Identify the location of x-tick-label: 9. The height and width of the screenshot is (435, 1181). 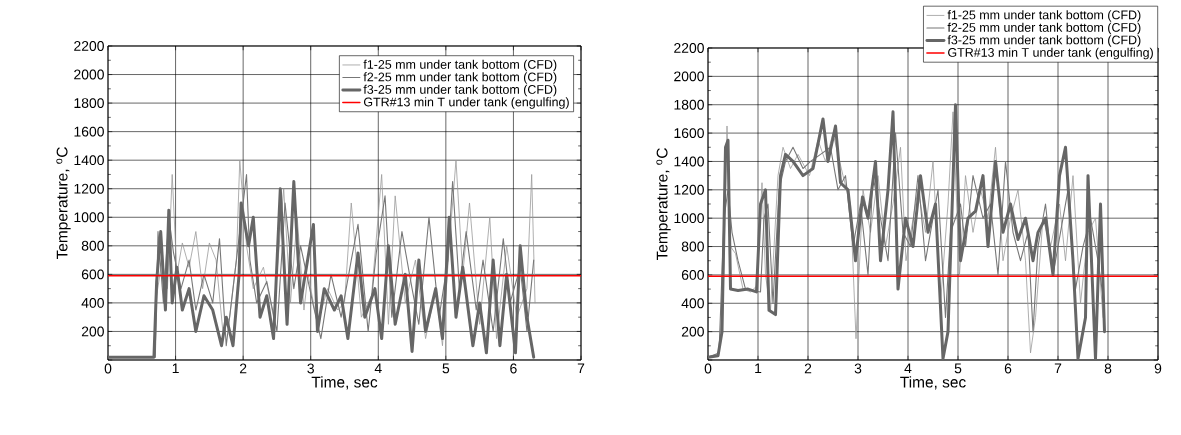
(1158, 368).